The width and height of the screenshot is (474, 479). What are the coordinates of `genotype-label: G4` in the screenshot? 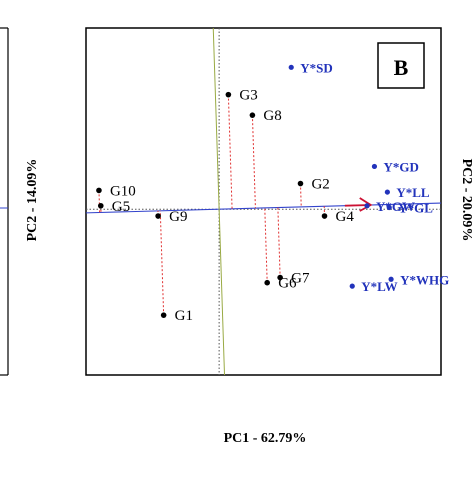 It's located at (345, 217).